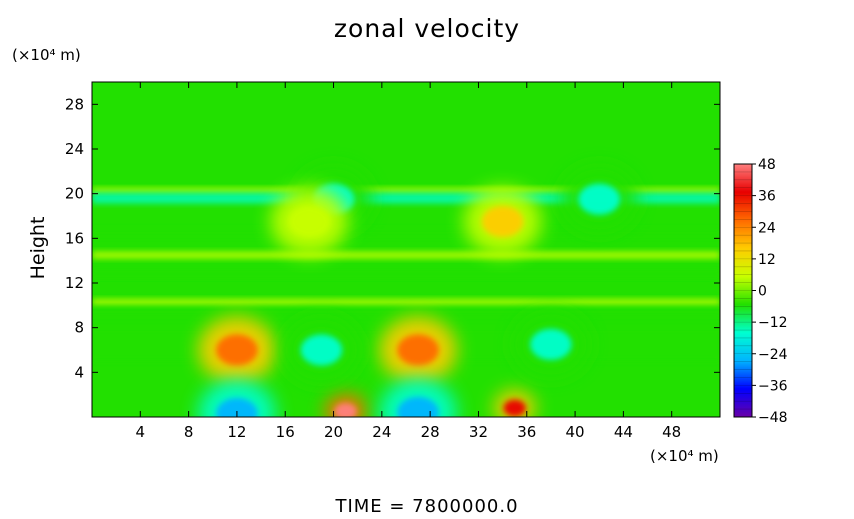 The width and height of the screenshot is (854, 519). I want to click on x-axis-unit: (×10⁴ m), so click(684, 456).